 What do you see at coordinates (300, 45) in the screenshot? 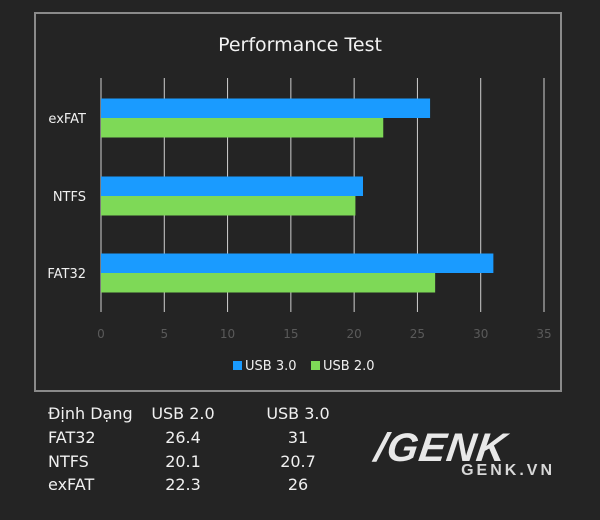
I see `chart-title: Performance Test` at bounding box center [300, 45].